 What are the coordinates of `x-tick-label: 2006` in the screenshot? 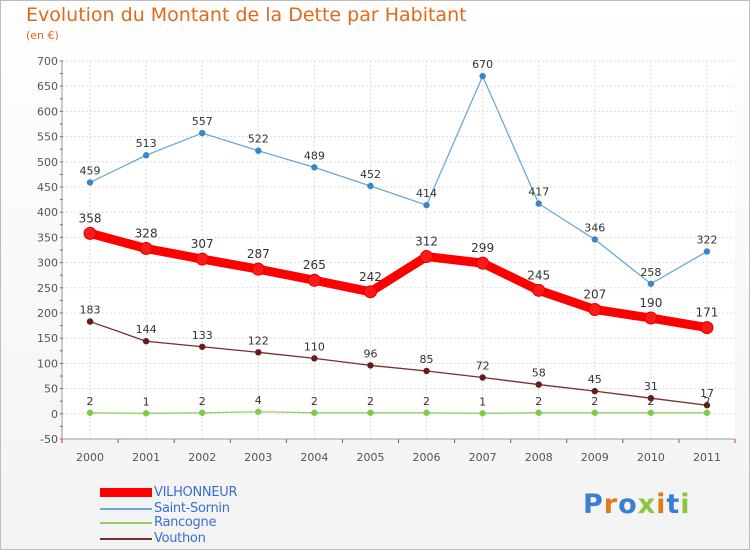 It's located at (427, 457).